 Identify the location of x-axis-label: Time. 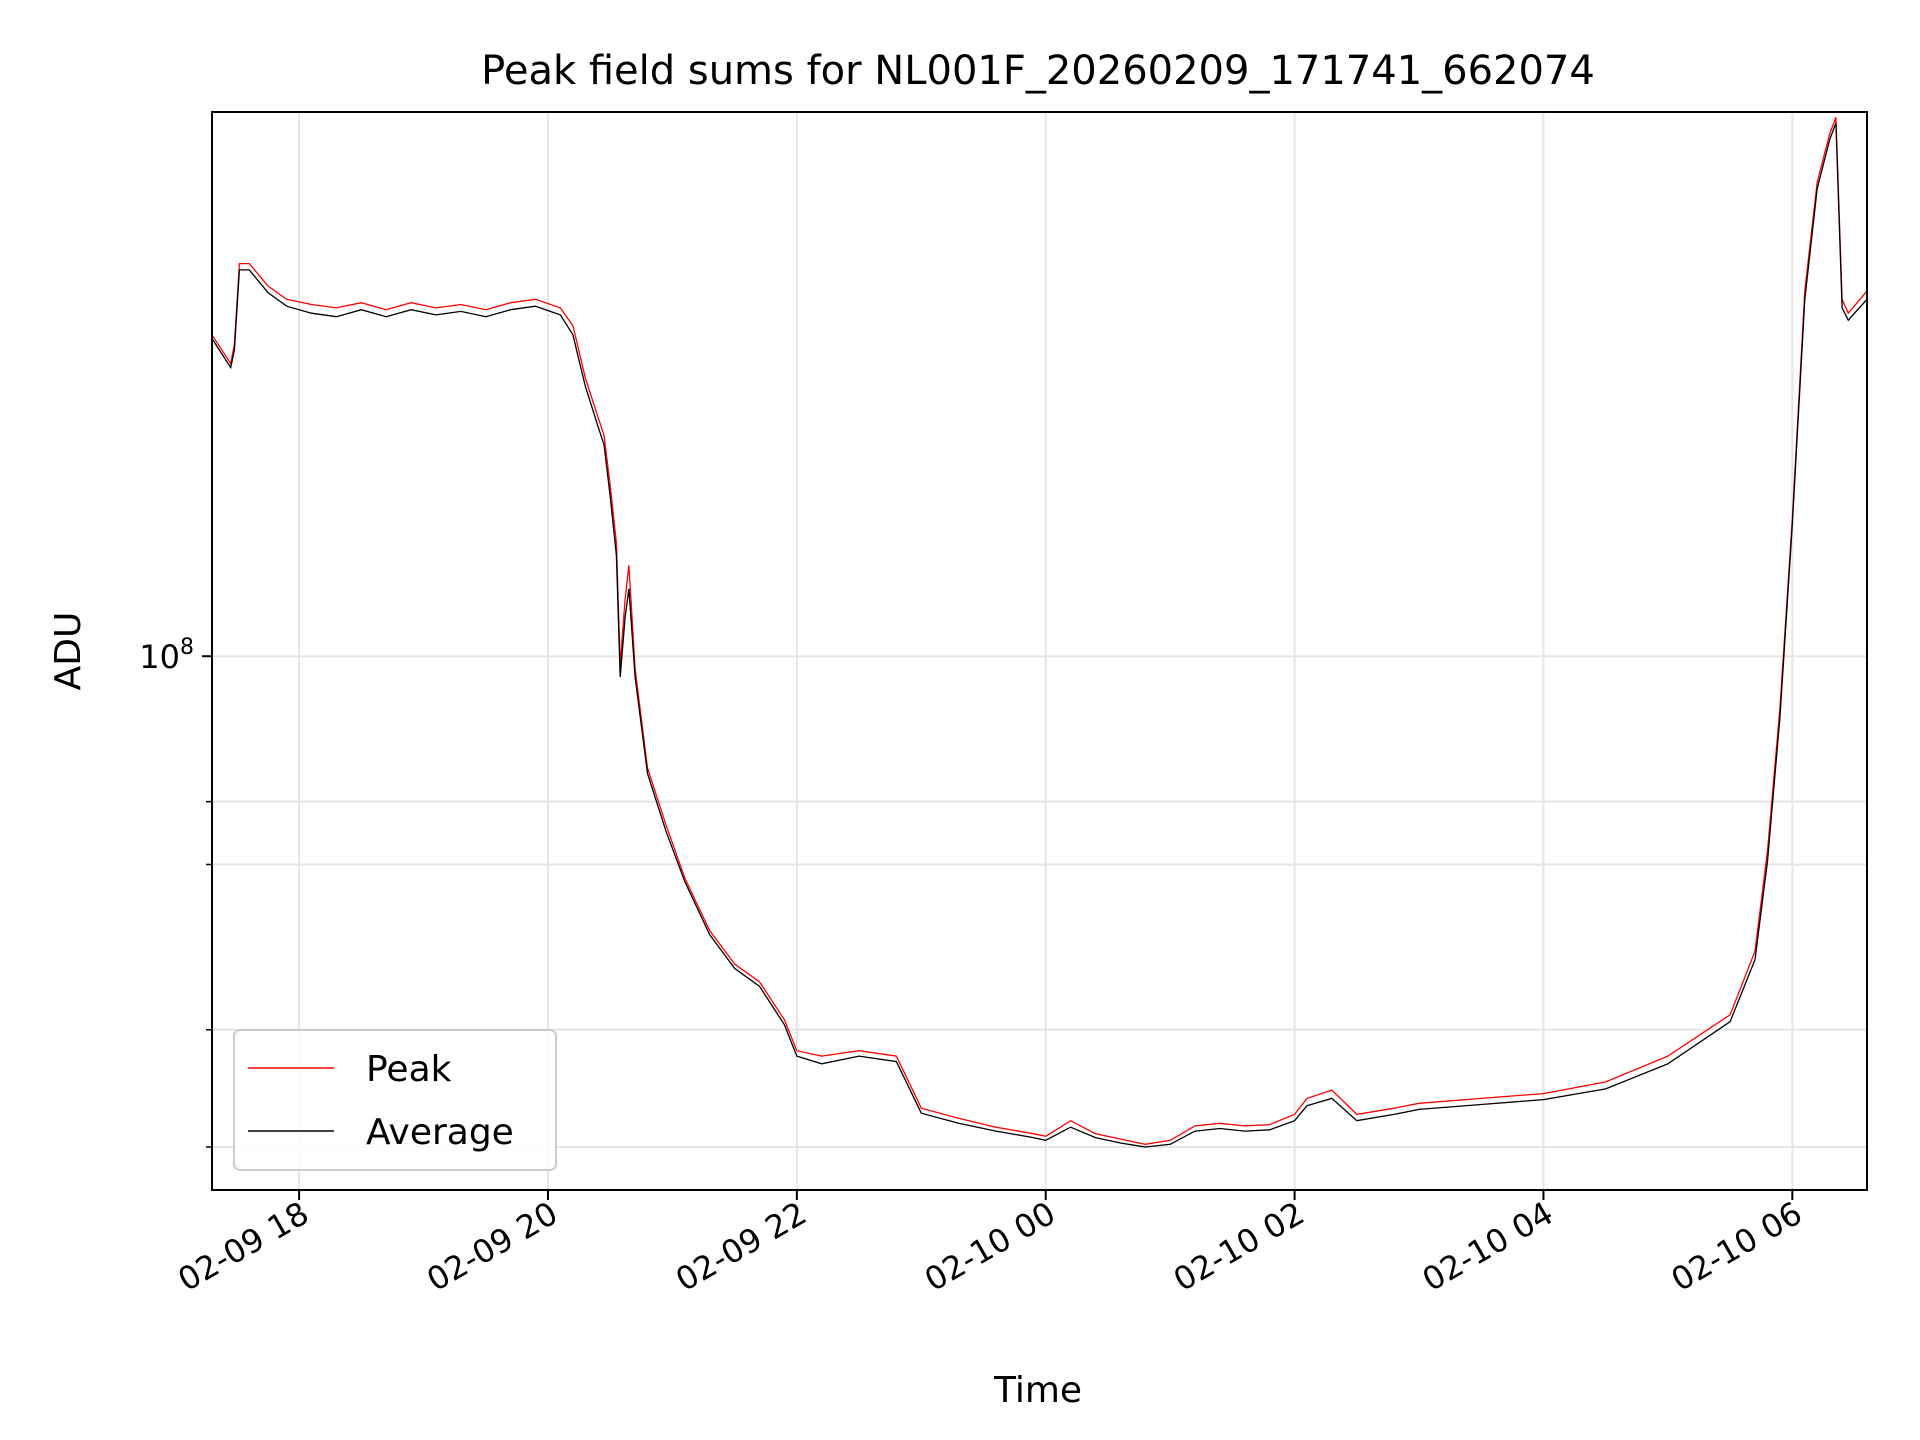
(1037, 1390).